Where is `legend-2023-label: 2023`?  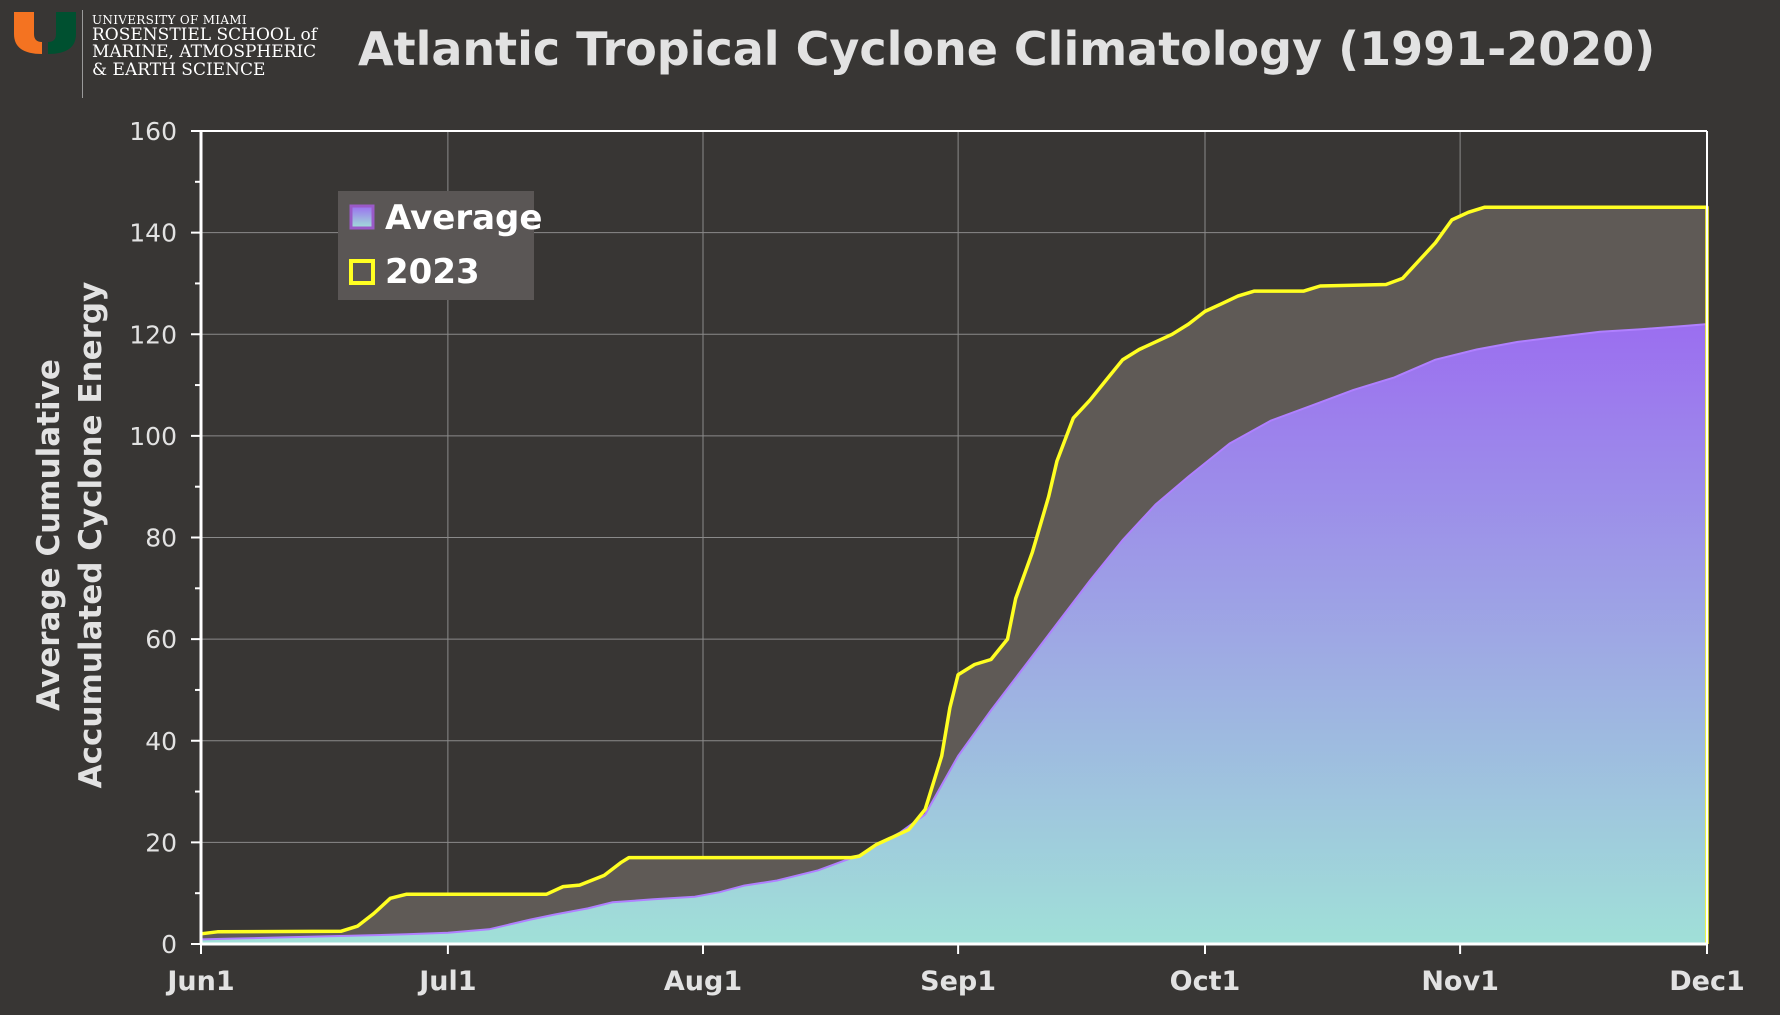 legend-2023-label: 2023 is located at coordinates (432, 272).